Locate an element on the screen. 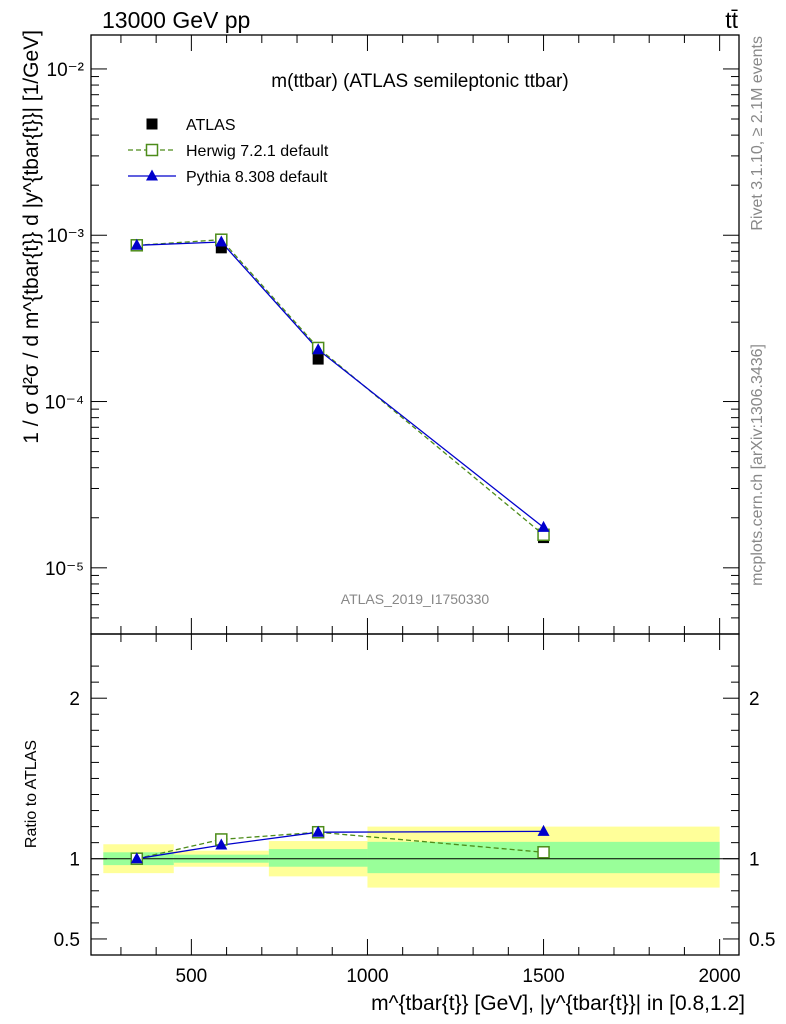 The width and height of the screenshot is (786, 1024). x-tick-label: 1000 is located at coordinates (367, 976).